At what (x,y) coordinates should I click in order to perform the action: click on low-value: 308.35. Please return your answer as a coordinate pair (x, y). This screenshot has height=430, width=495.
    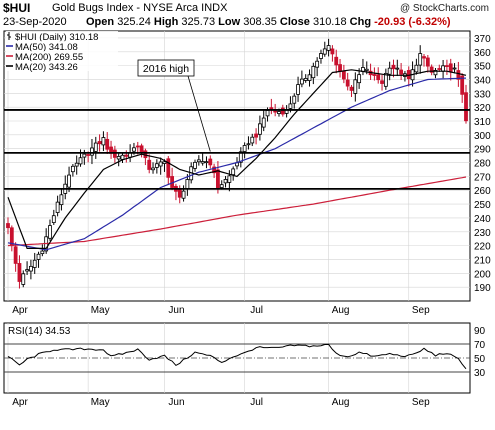
    Looking at the image, I should click on (260, 22).